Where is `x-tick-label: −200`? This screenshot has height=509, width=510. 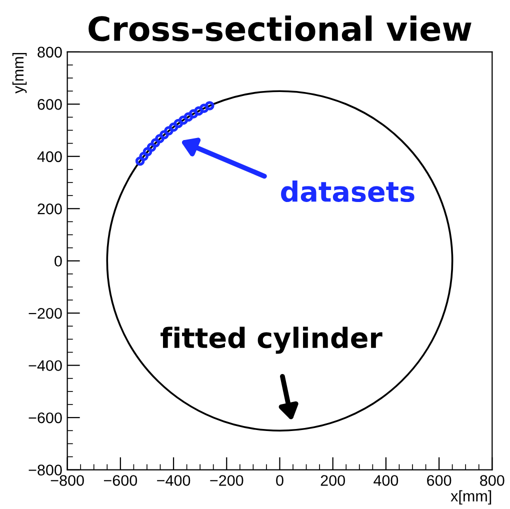 x-tick-label: −200 is located at coordinates (227, 480).